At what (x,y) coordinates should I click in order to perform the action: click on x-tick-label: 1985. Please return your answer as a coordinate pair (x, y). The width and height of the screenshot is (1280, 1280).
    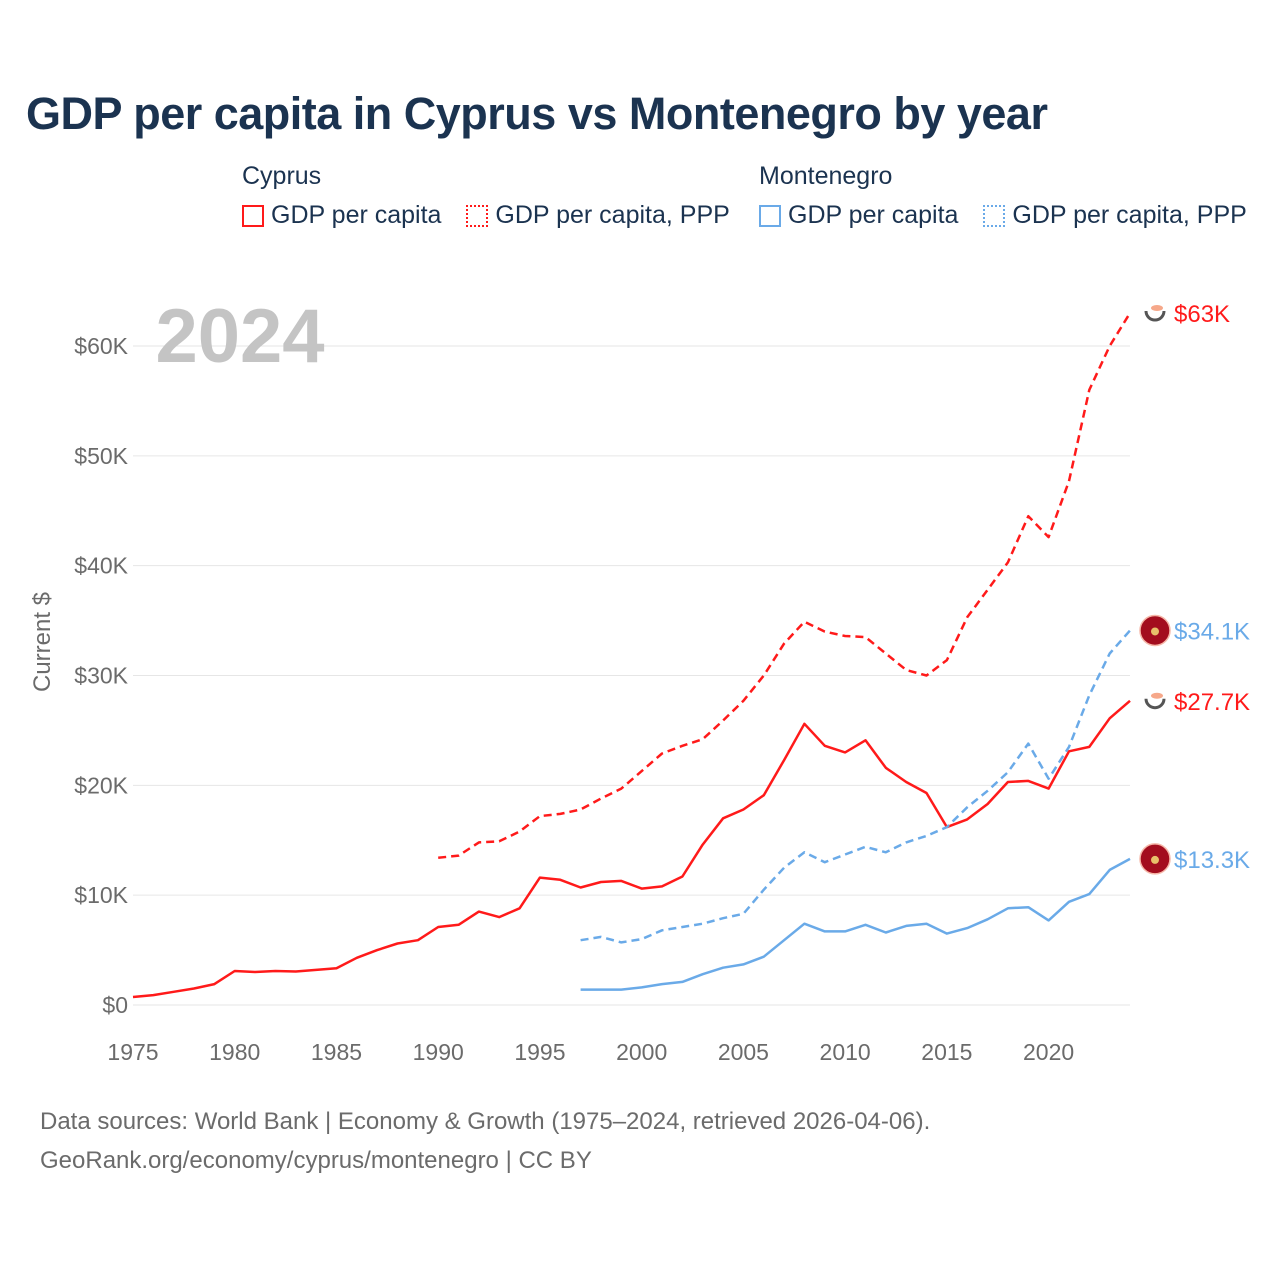
    Looking at the image, I should click on (336, 1052).